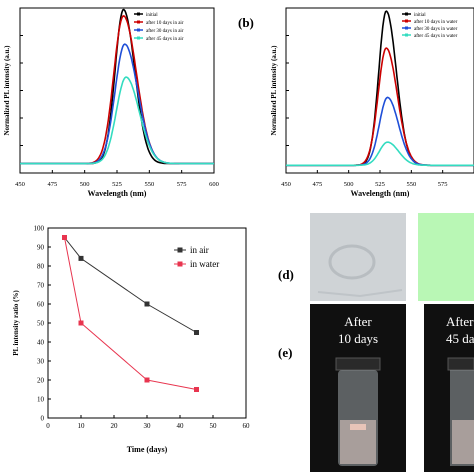 This screenshot has height=474, width=474. I want to click on legend-label-a-0: initial, so click(152, 15).